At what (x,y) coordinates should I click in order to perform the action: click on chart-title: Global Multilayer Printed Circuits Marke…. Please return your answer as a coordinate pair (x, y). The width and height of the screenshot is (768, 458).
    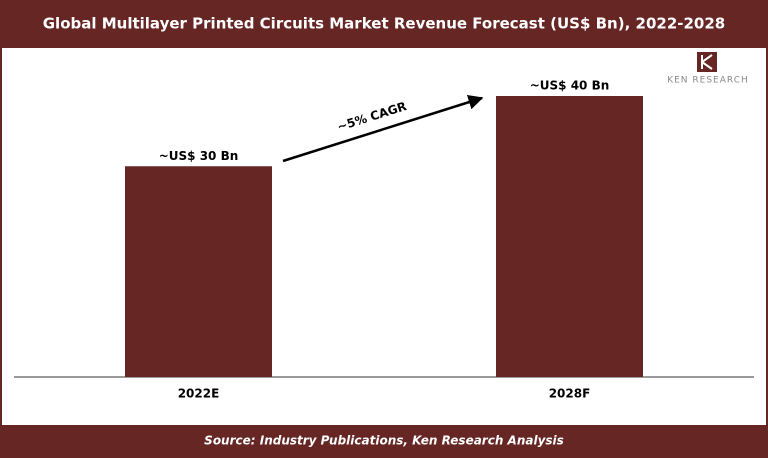
    Looking at the image, I should click on (384, 24).